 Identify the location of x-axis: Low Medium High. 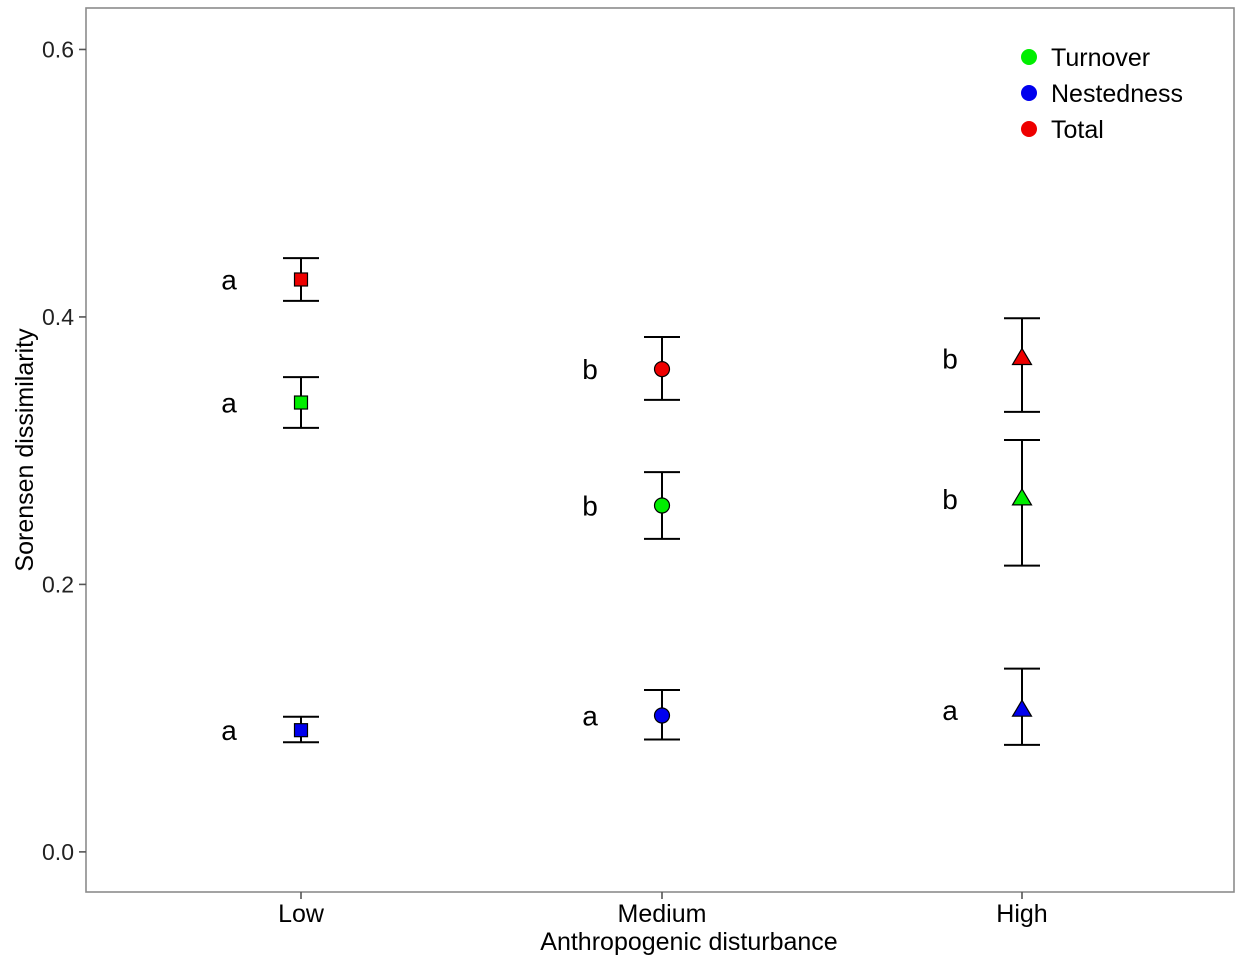
(663, 910).